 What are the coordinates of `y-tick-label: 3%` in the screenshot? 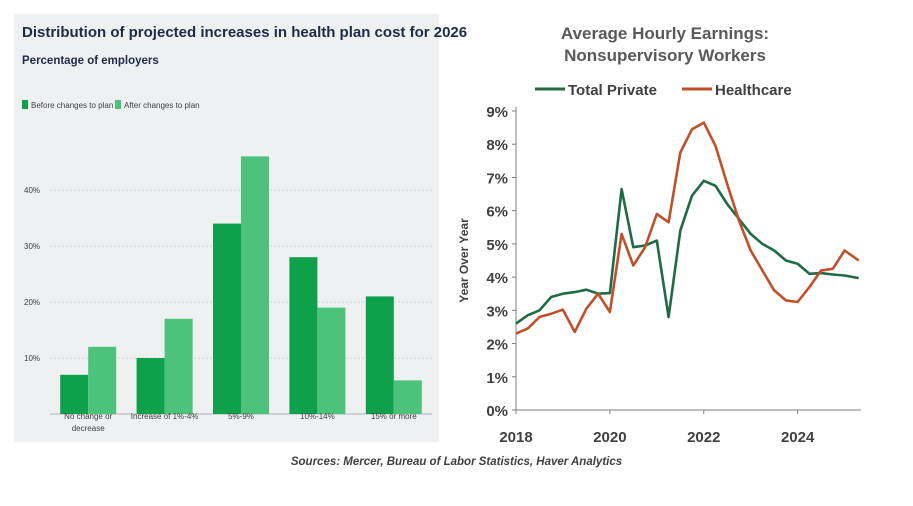 It's located at (497, 311).